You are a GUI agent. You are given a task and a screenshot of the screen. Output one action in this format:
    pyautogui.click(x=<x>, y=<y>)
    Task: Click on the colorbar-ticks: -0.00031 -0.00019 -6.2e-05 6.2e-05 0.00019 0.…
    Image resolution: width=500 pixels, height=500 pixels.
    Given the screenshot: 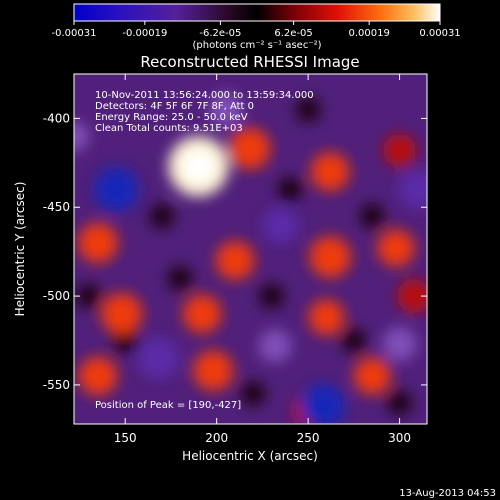 What is the action you would take?
    pyautogui.click(x=256, y=30)
    